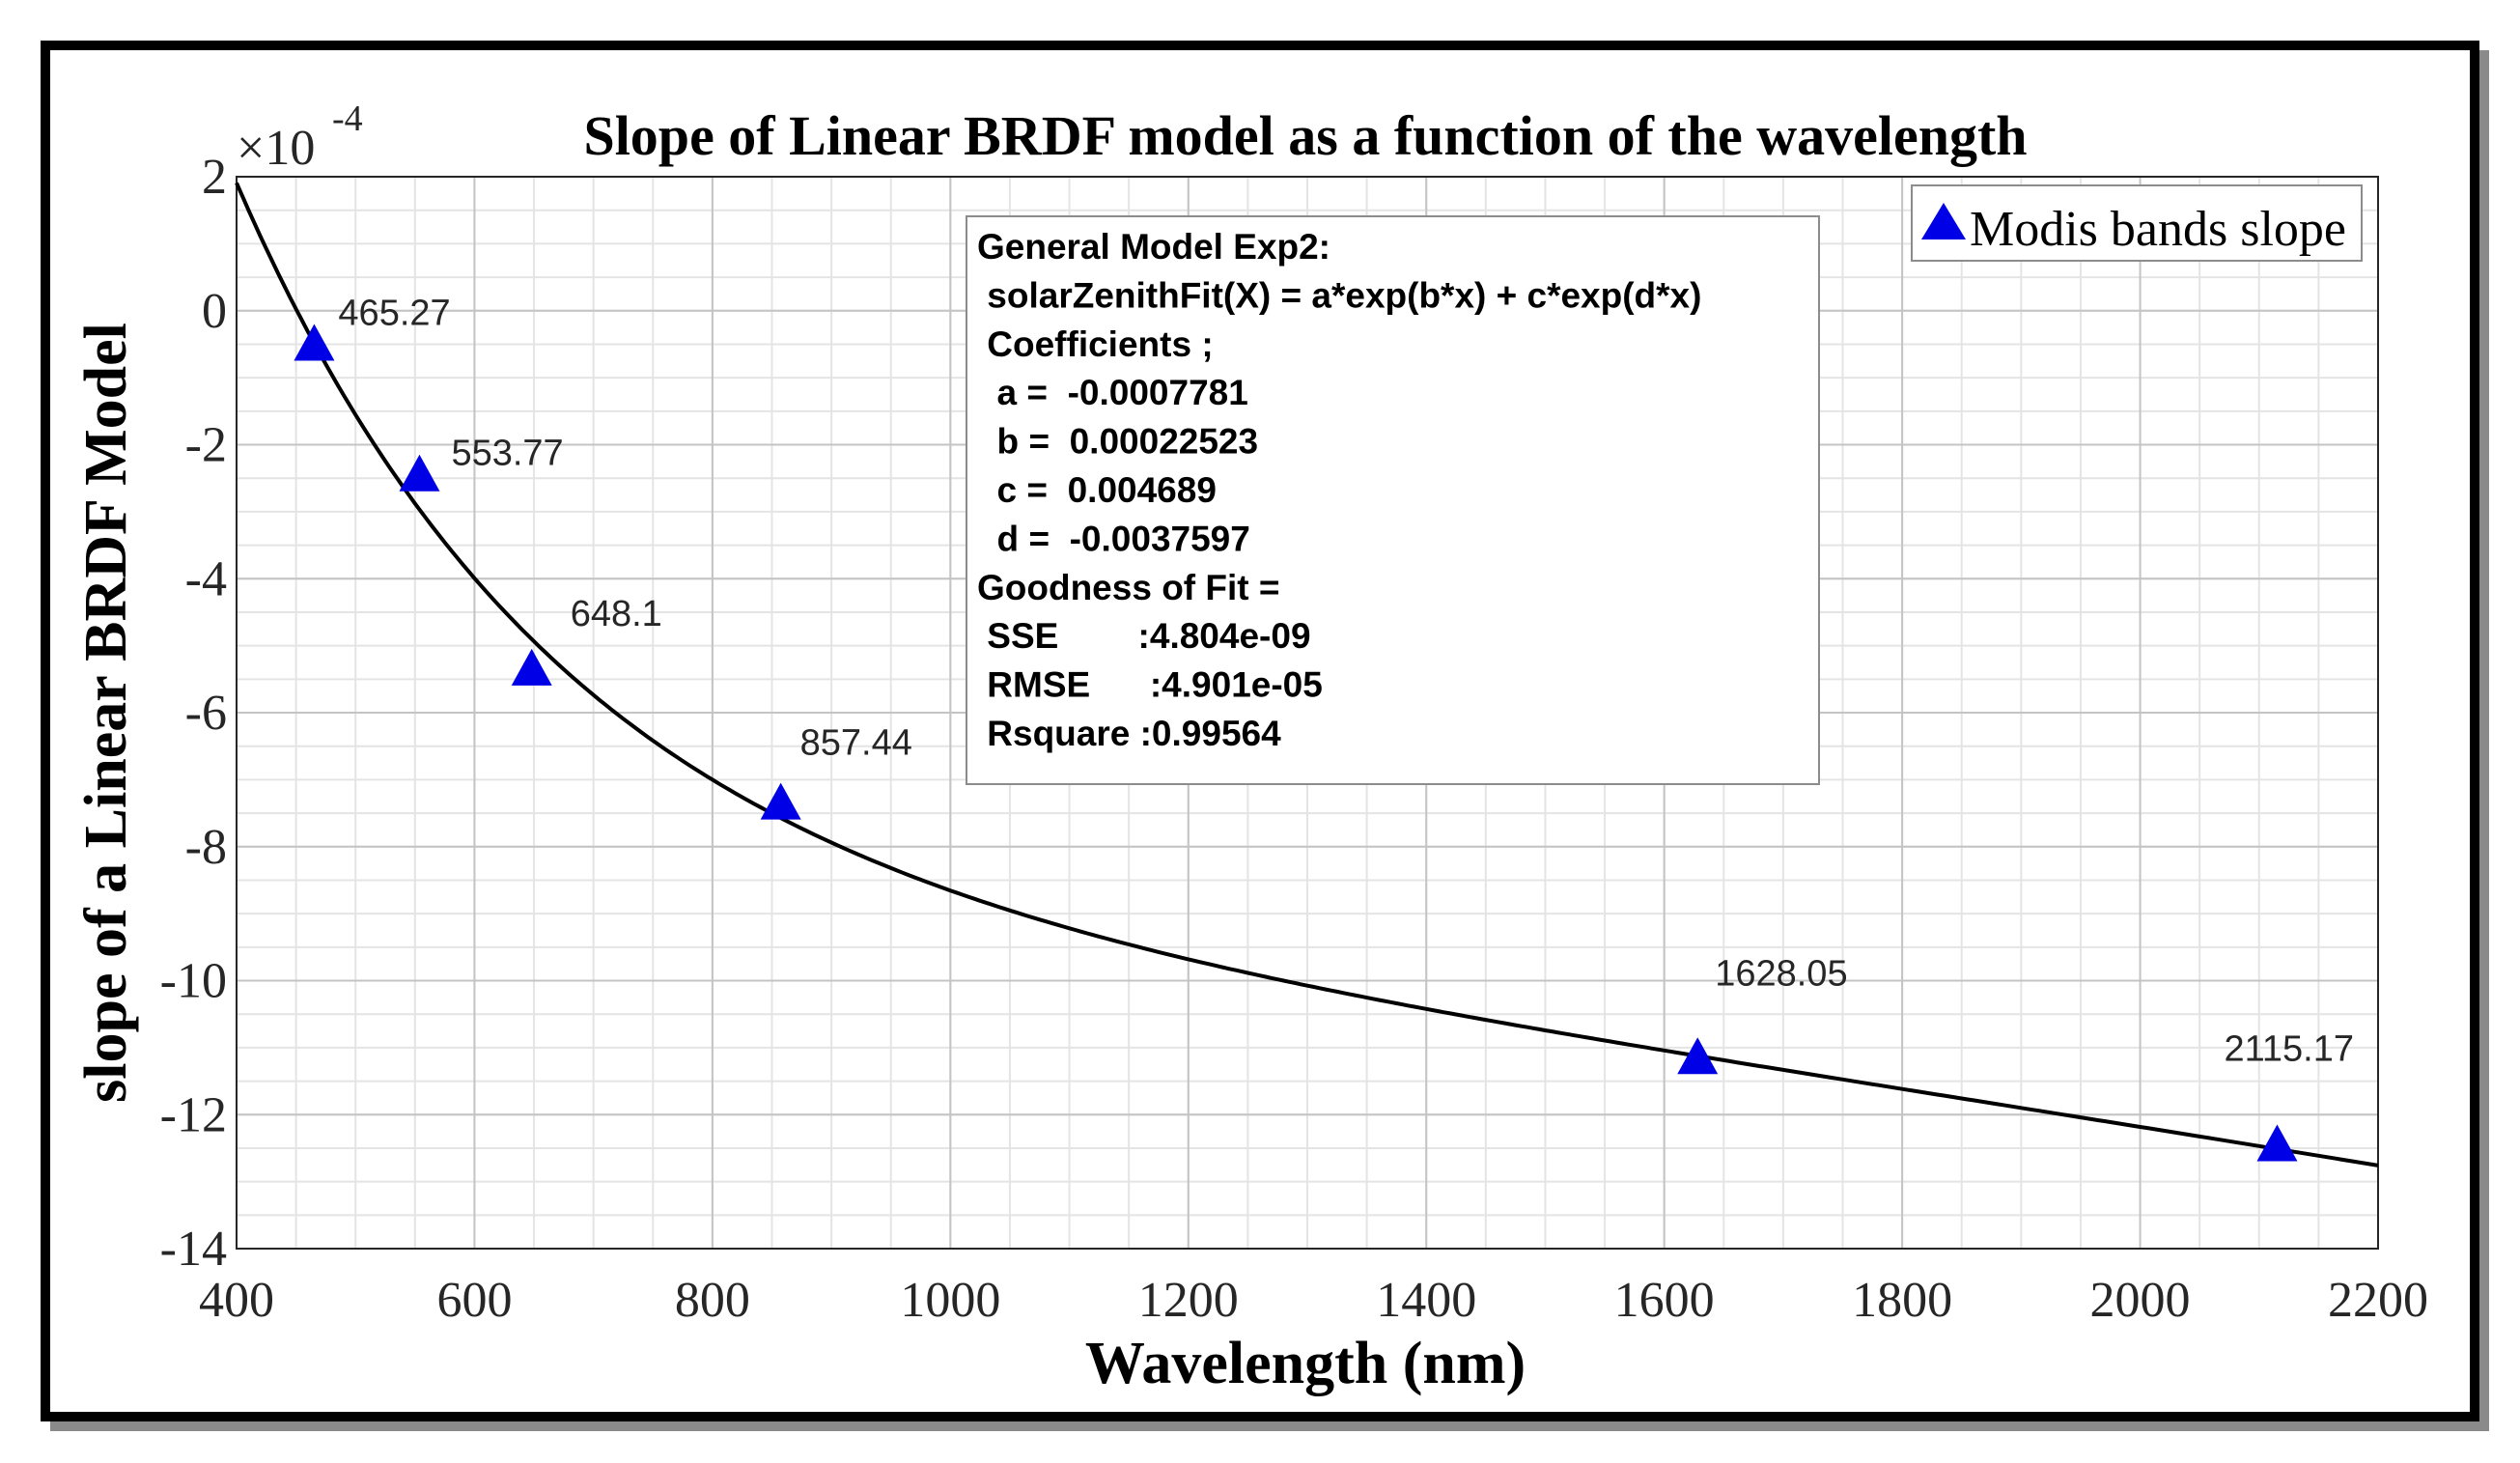  Describe the element at coordinates (1112, 393) in the screenshot. I see `annotation-line: a = -0.0007781` at that location.